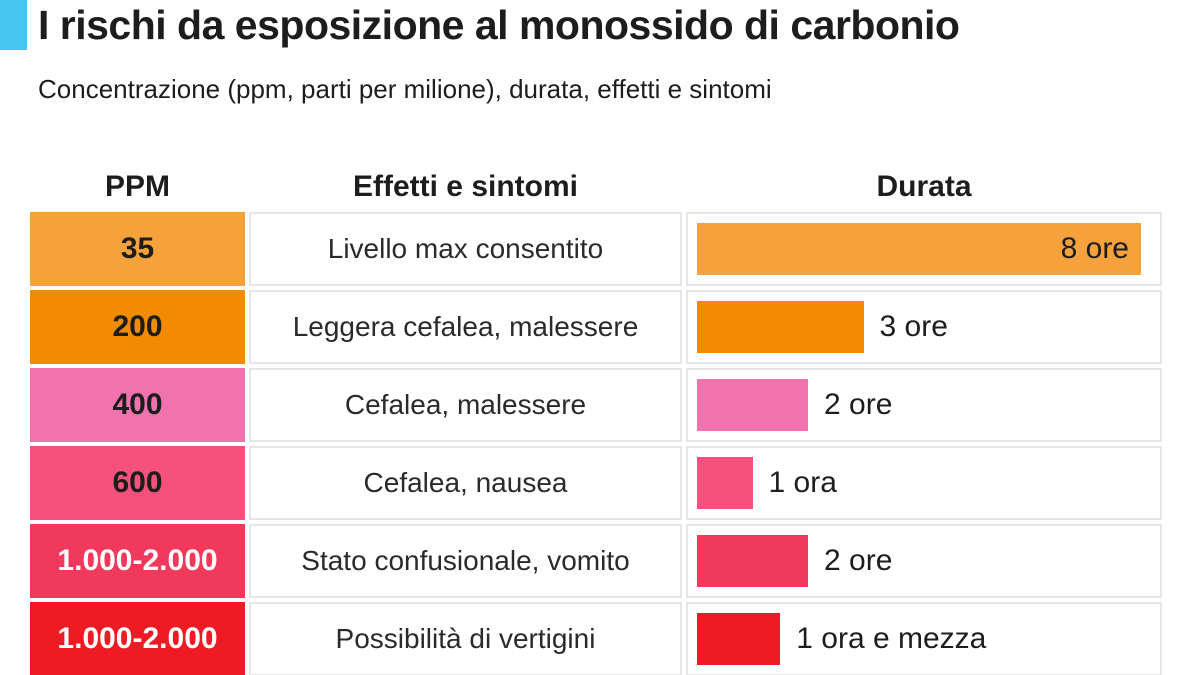 This screenshot has height=675, width=1200. What do you see at coordinates (596, 187) in the screenshot?
I see `column-headers: PPM Effetti e sintomi Durata` at bounding box center [596, 187].